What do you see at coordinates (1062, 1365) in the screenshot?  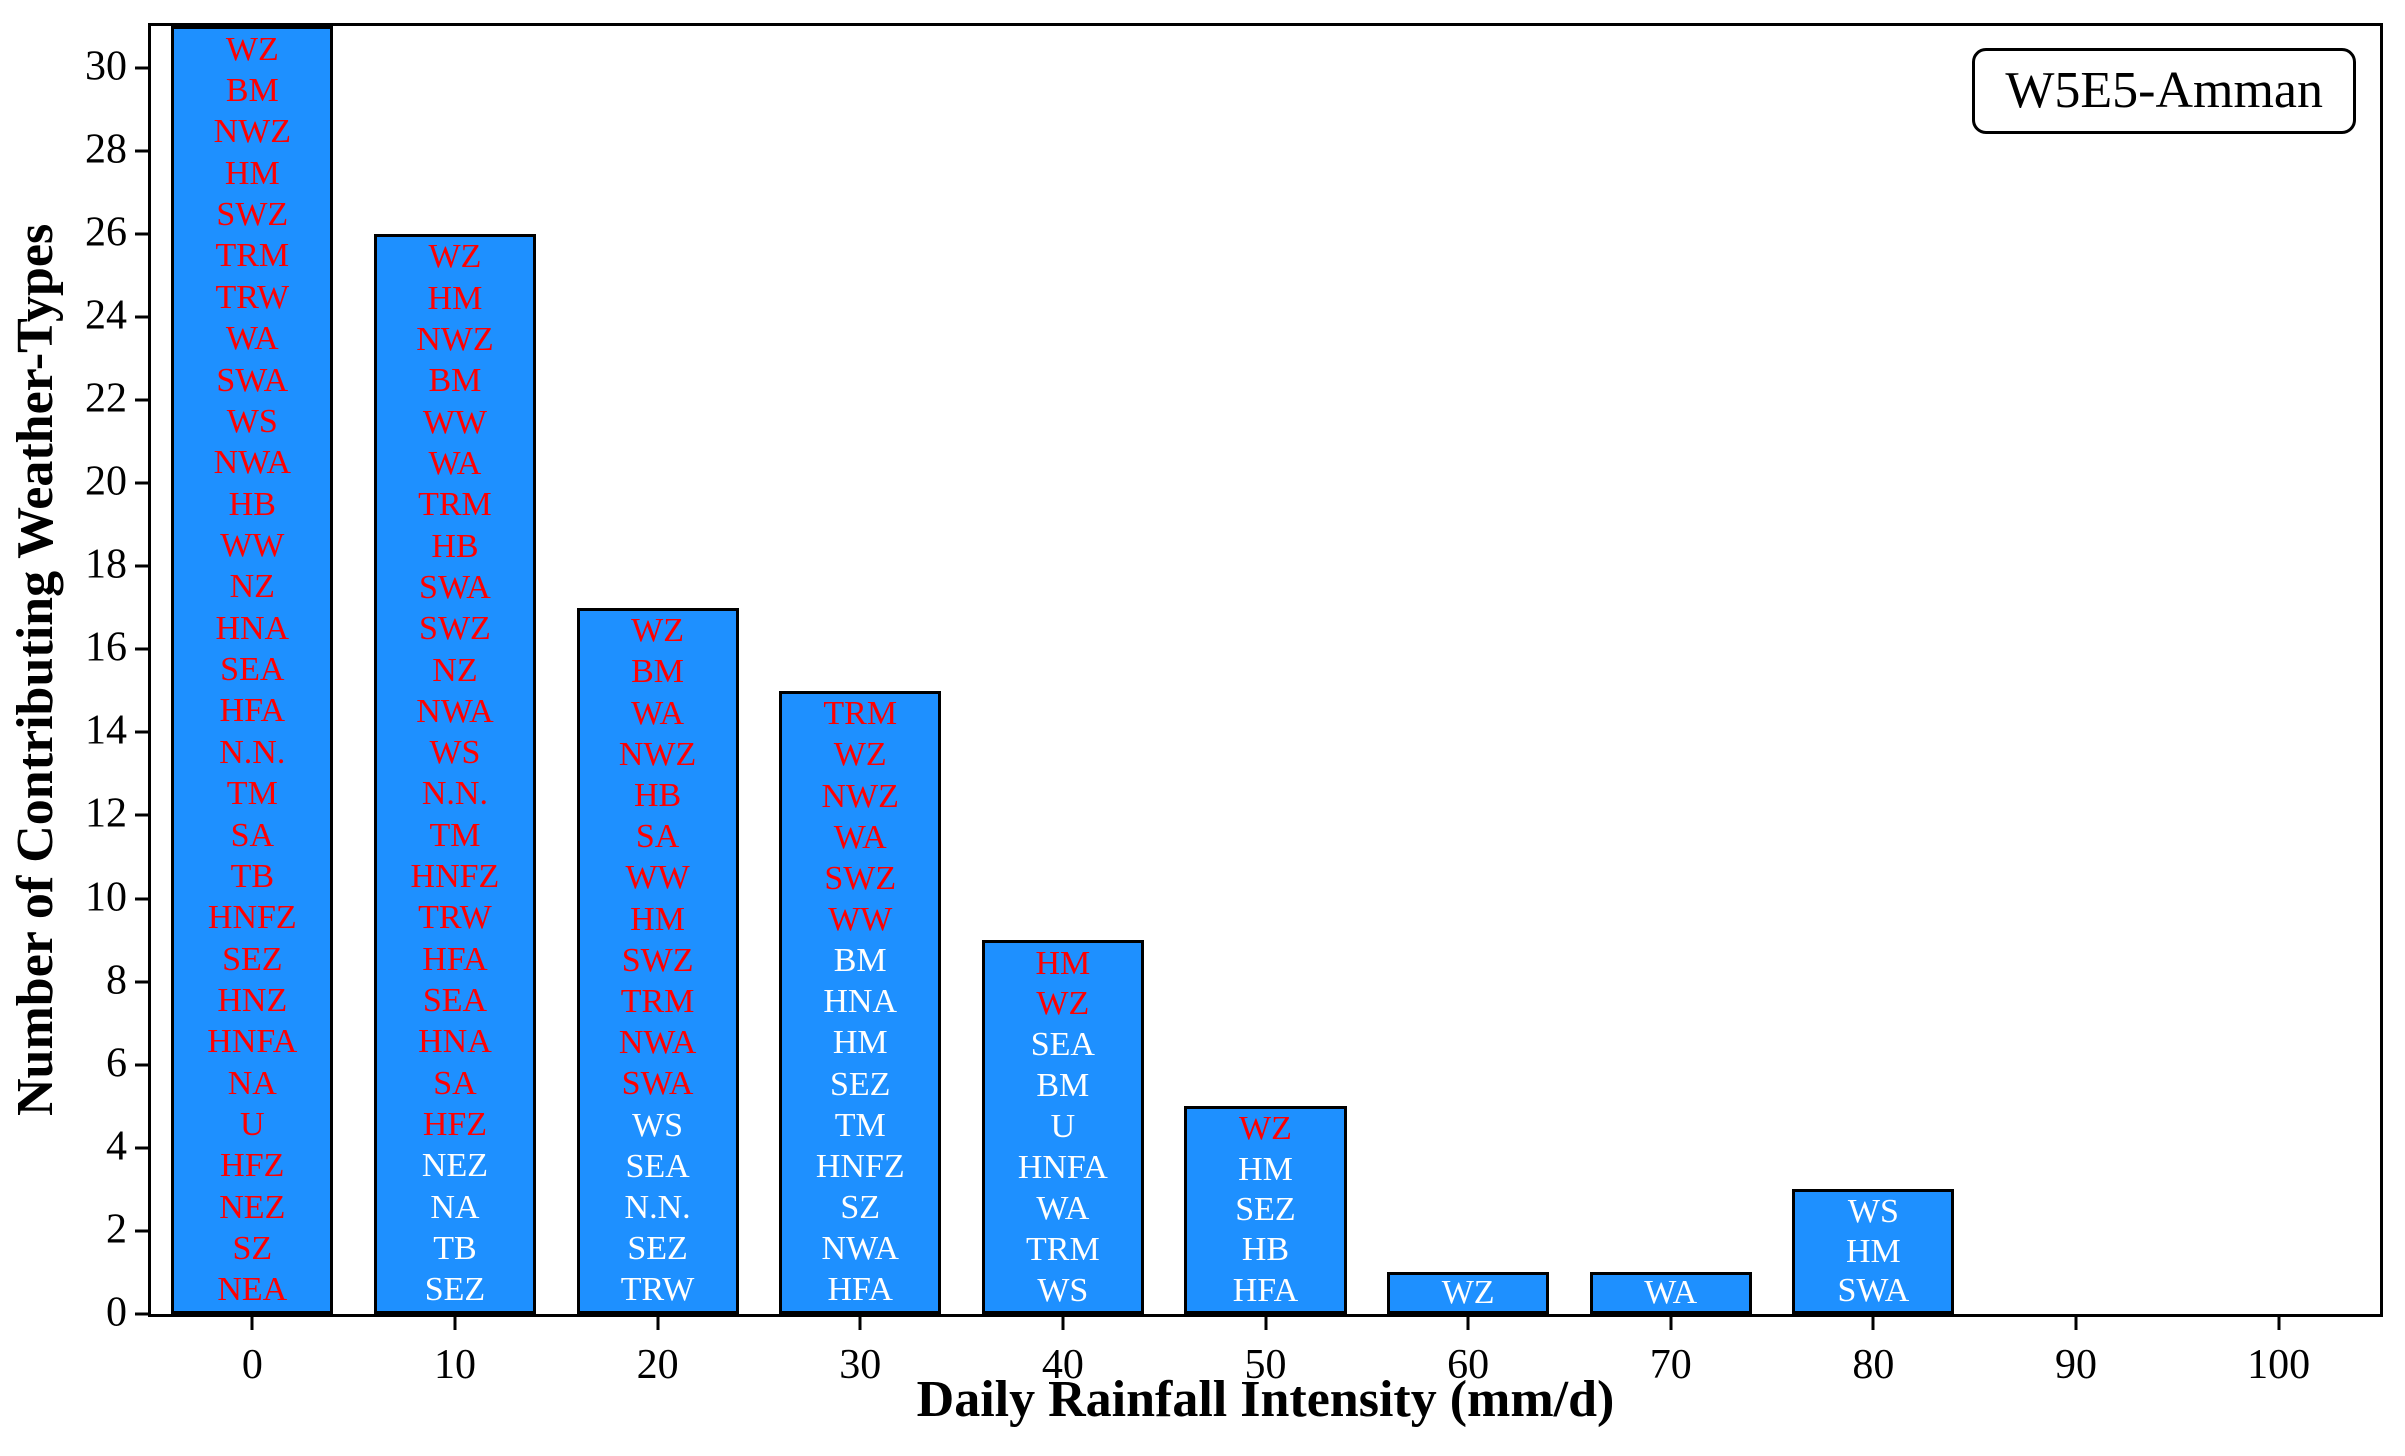 I see `x-tick-label: 40` at bounding box center [1062, 1365].